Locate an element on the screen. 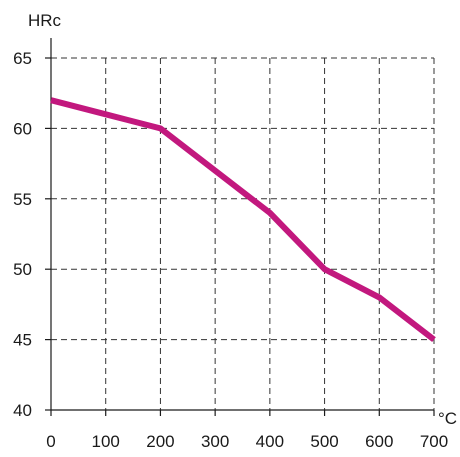  x-tick-label-200: 200 is located at coordinates (160, 441).